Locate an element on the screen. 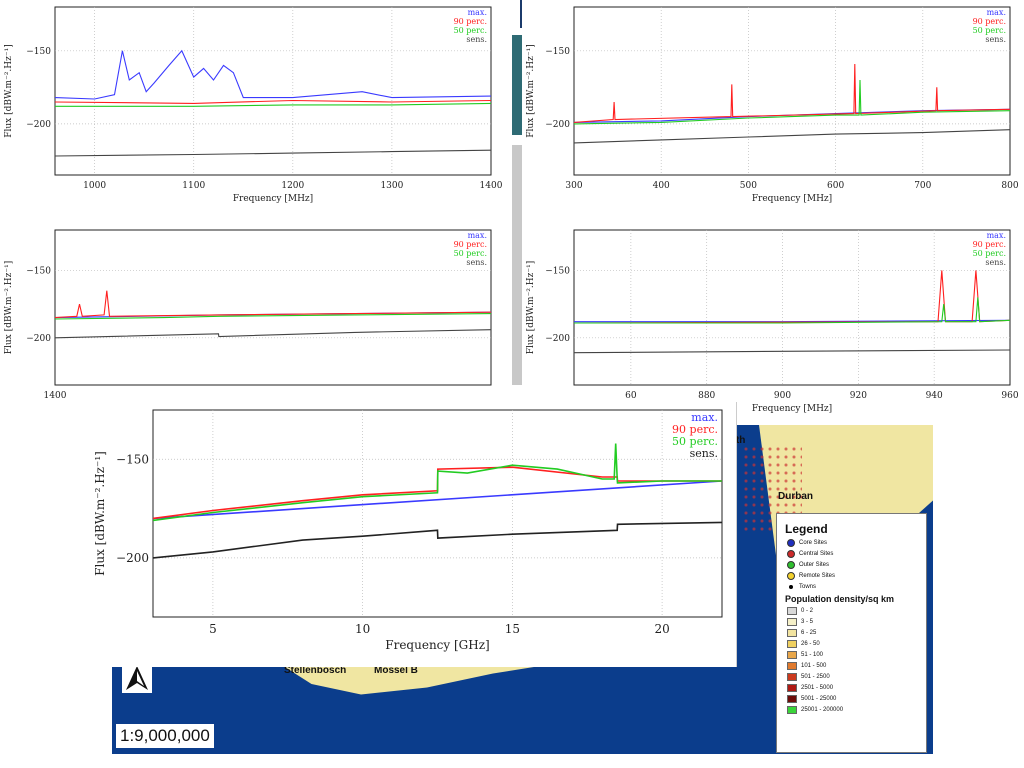 This screenshot has width=1024, height=768. legend-site-label: Central Sites is located at coordinates (816, 553).